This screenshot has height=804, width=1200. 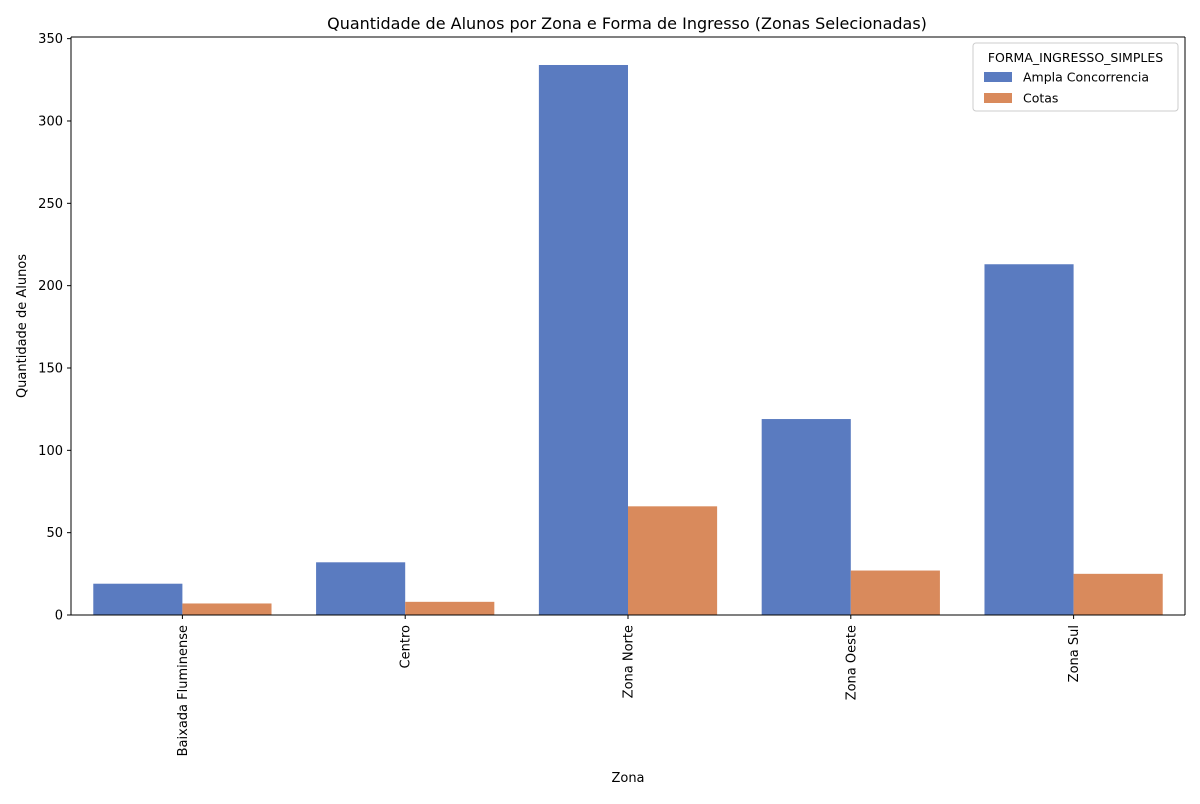 What do you see at coordinates (50, 39) in the screenshot?
I see `y-tick-label: 350` at bounding box center [50, 39].